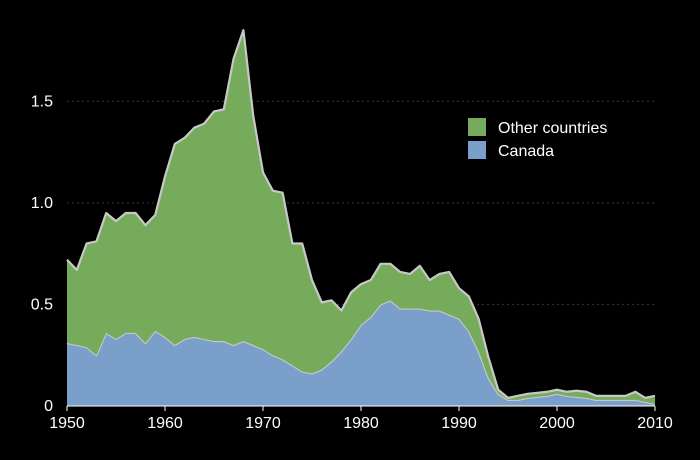 This screenshot has width=700, height=460. What do you see at coordinates (526, 151) in the screenshot?
I see `legend-label-canada: Canada` at bounding box center [526, 151].